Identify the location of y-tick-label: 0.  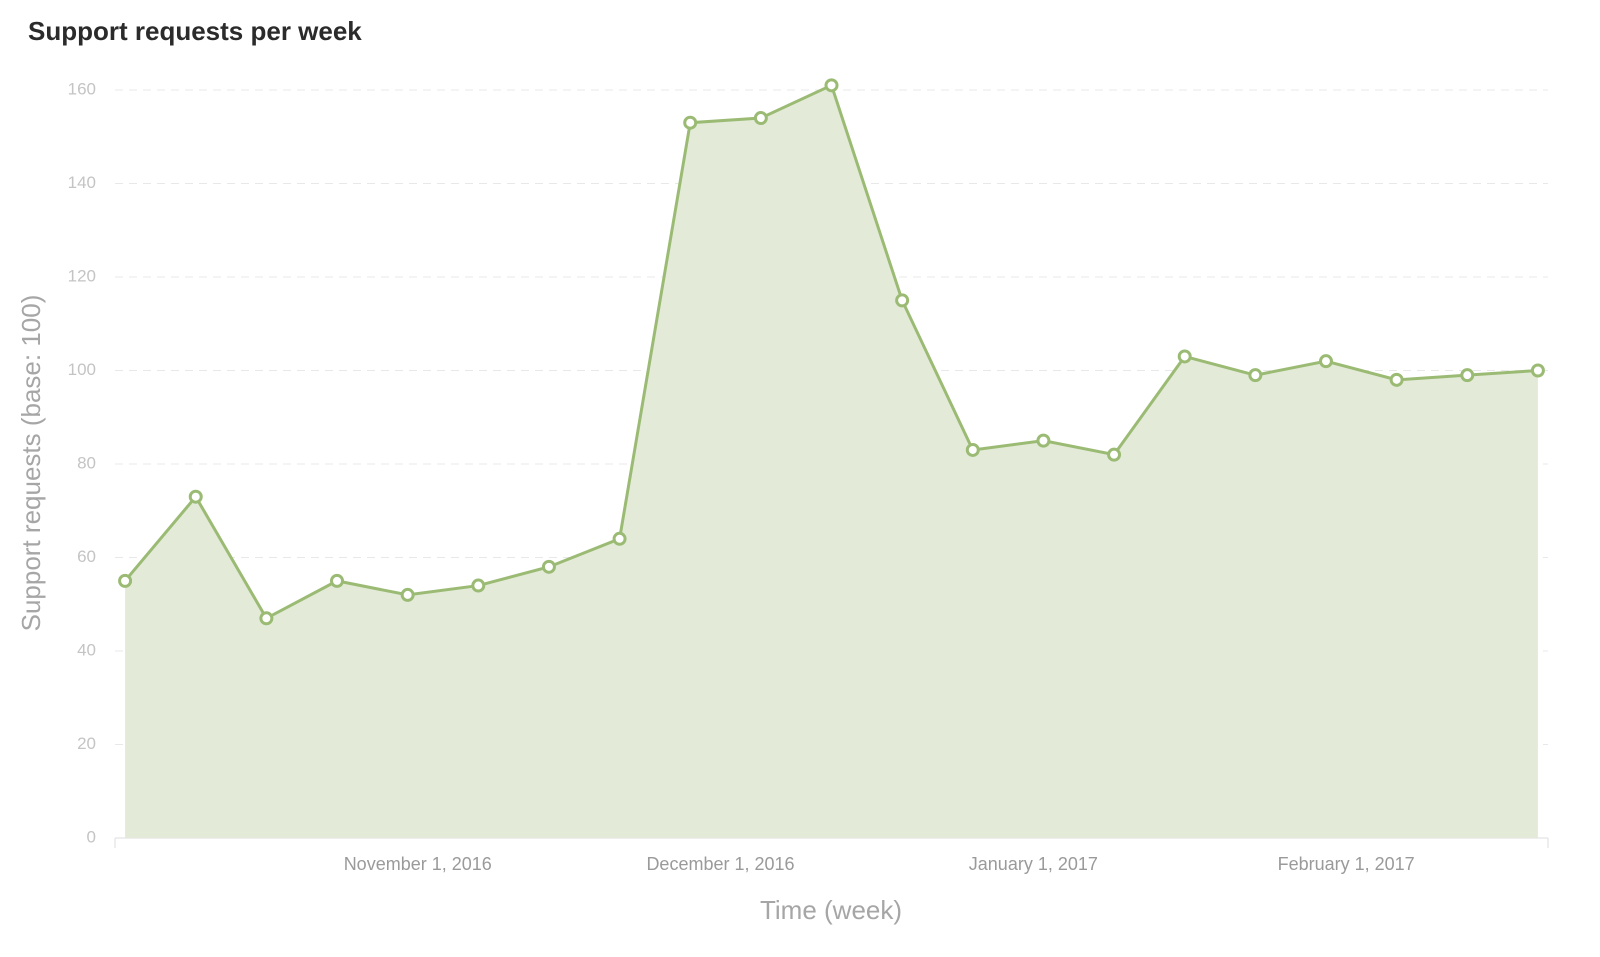
(91, 836).